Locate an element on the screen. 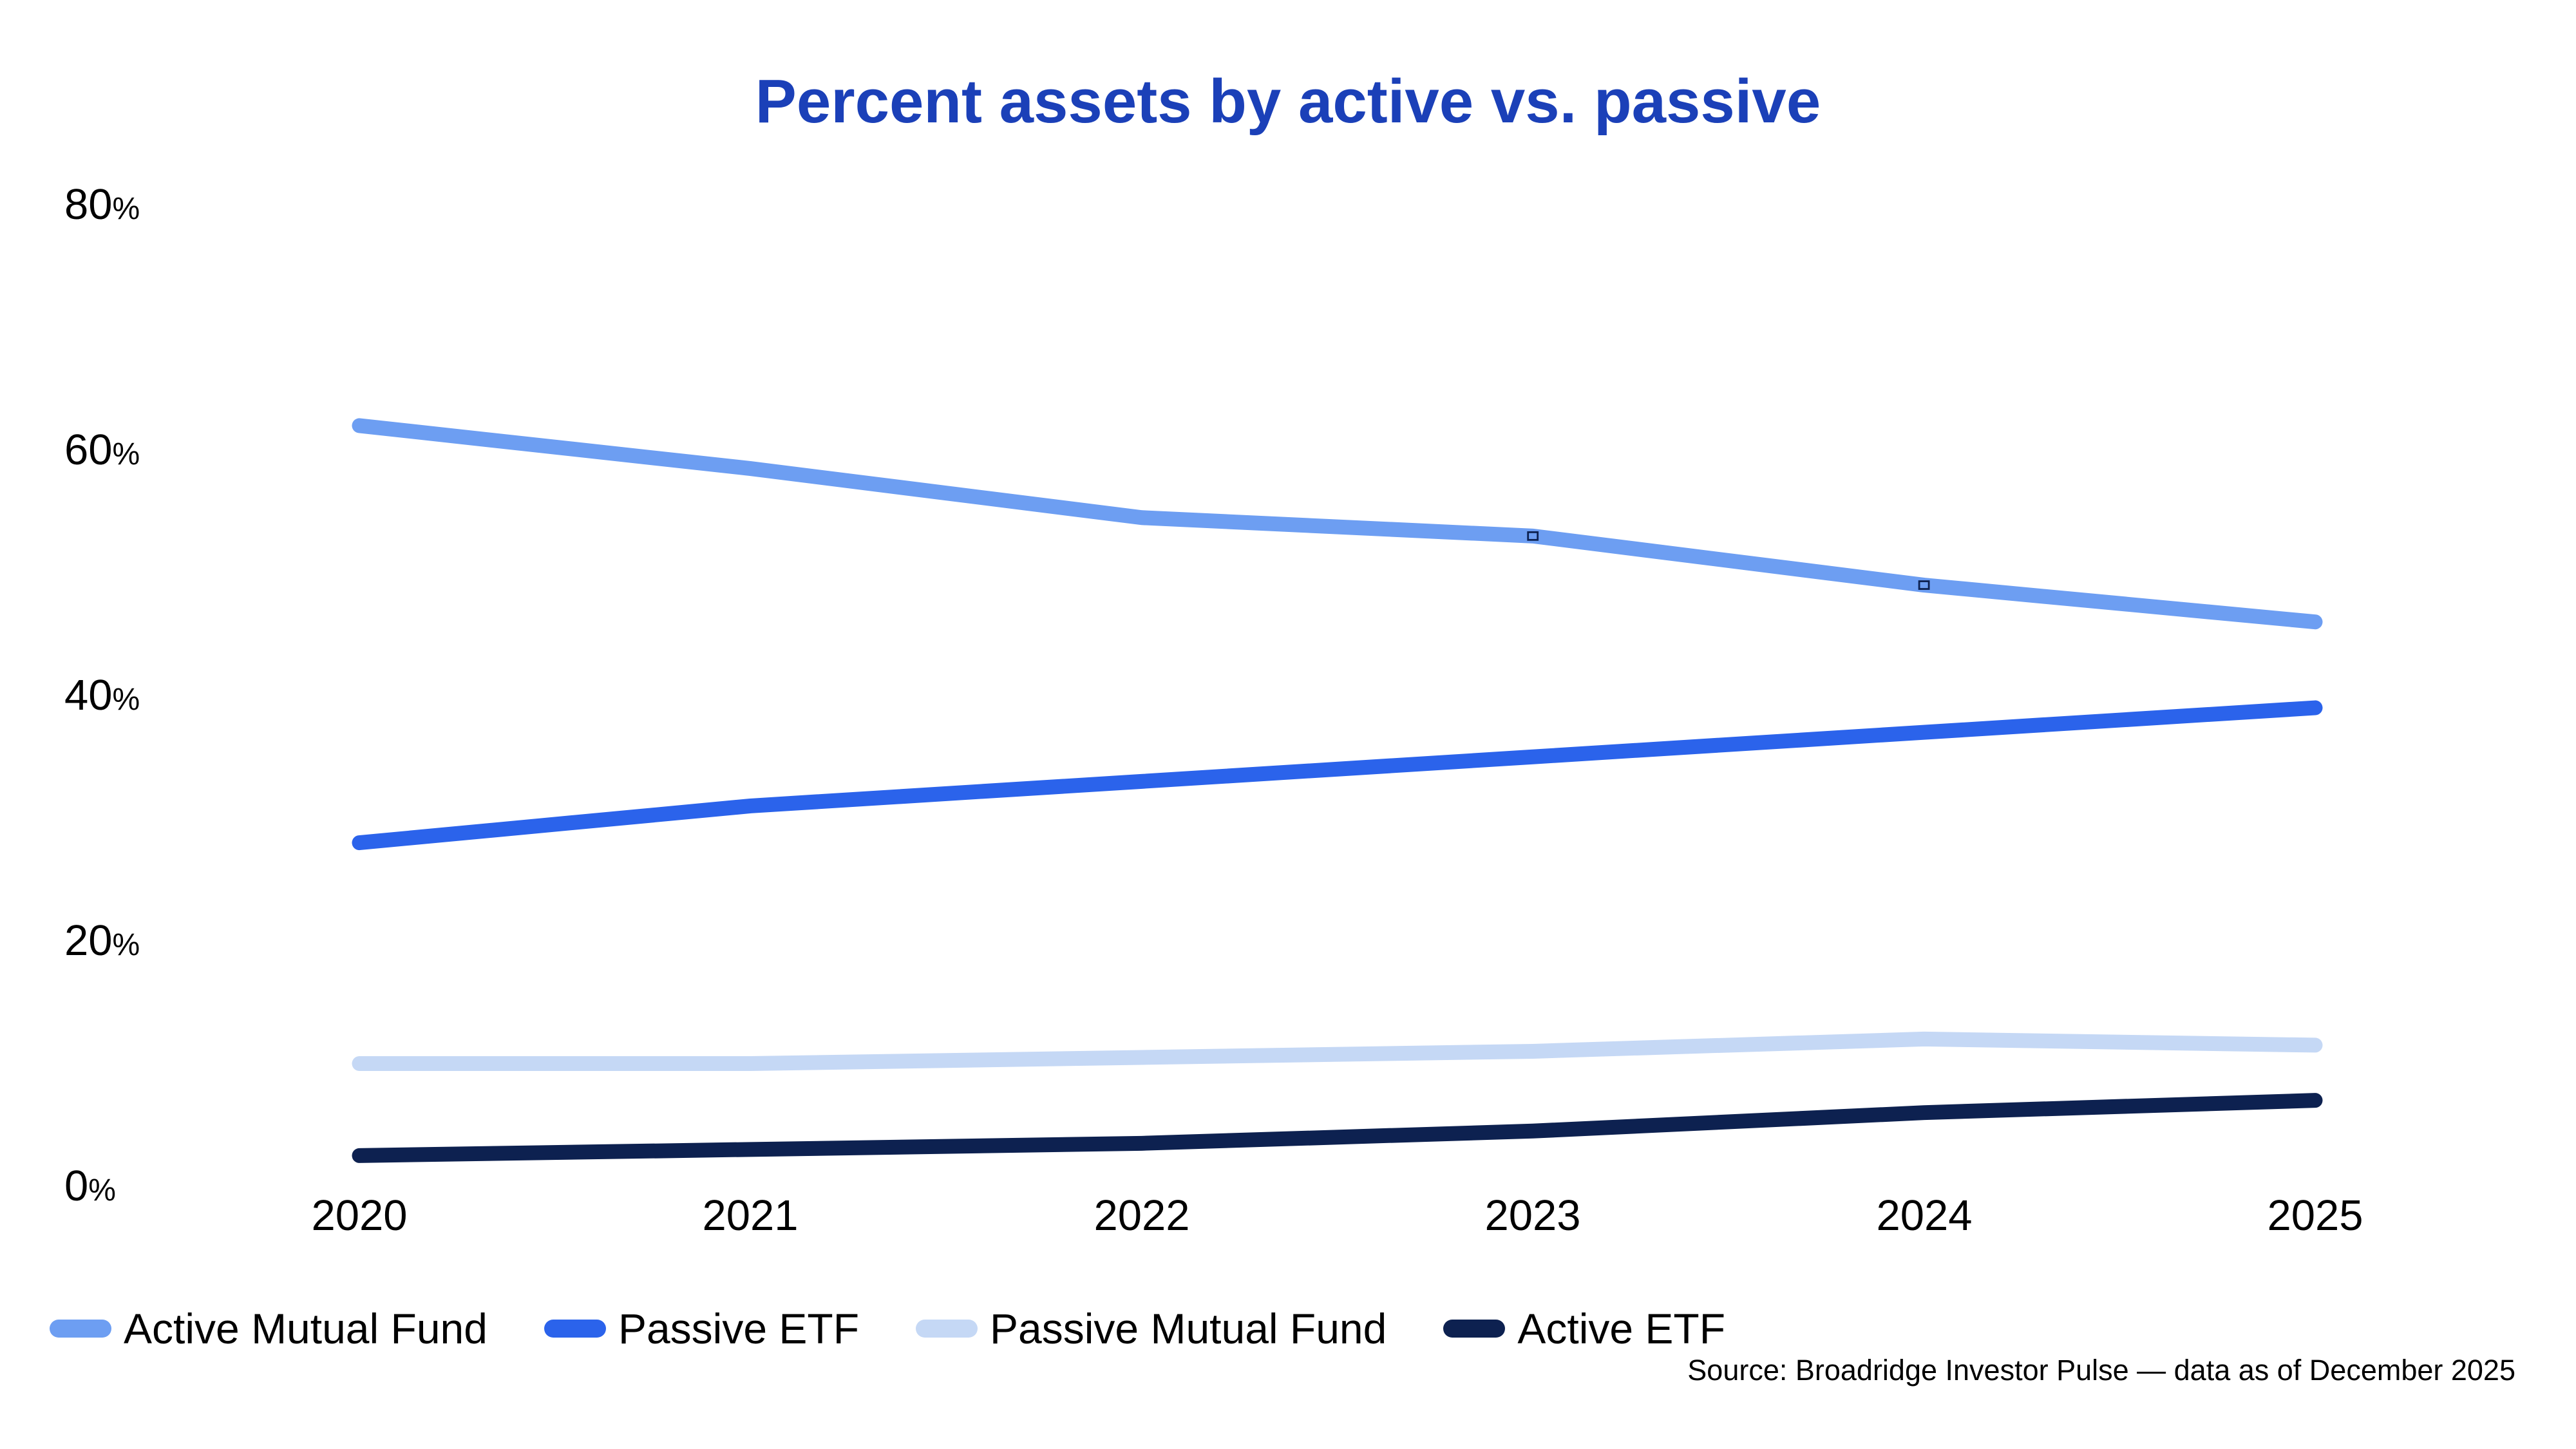 This screenshot has height=1449, width=2576. x-axis-label-2025: 2025 is located at coordinates (2315, 1215).